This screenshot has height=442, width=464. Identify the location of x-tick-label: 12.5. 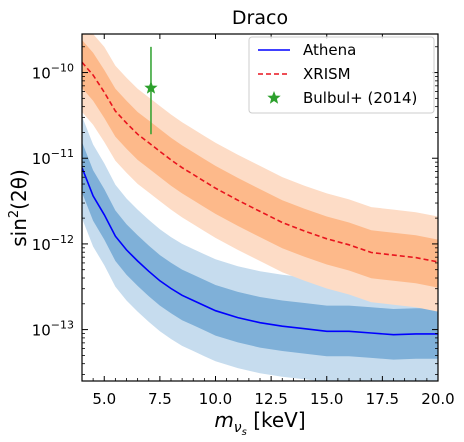
(270, 399).